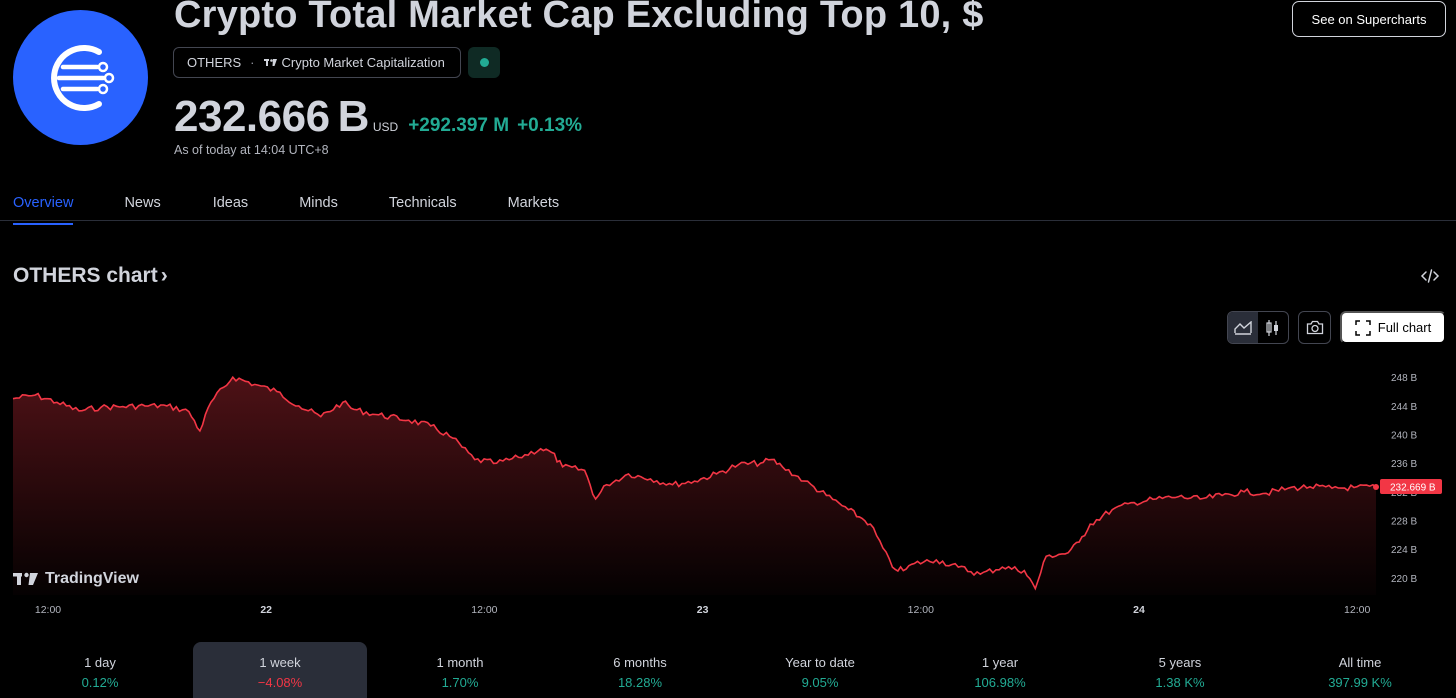 The height and width of the screenshot is (698, 1456). What do you see at coordinates (422, 203) in the screenshot?
I see `tab-technicals: Technicals` at bounding box center [422, 203].